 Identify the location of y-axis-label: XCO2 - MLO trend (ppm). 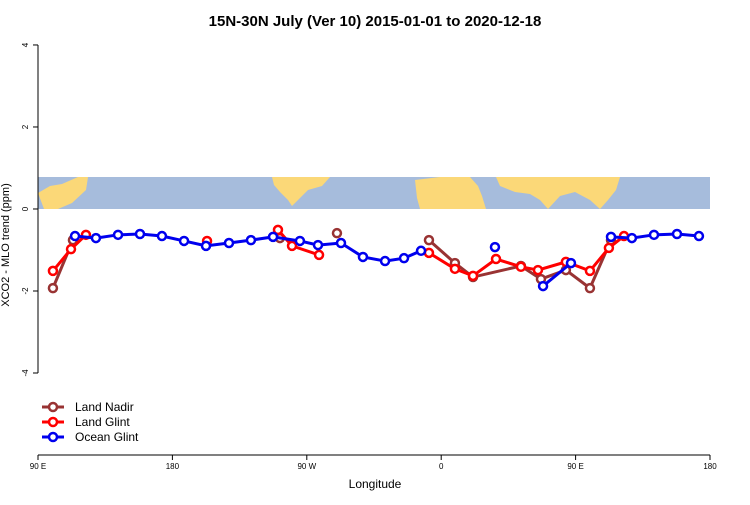
(6, 244).